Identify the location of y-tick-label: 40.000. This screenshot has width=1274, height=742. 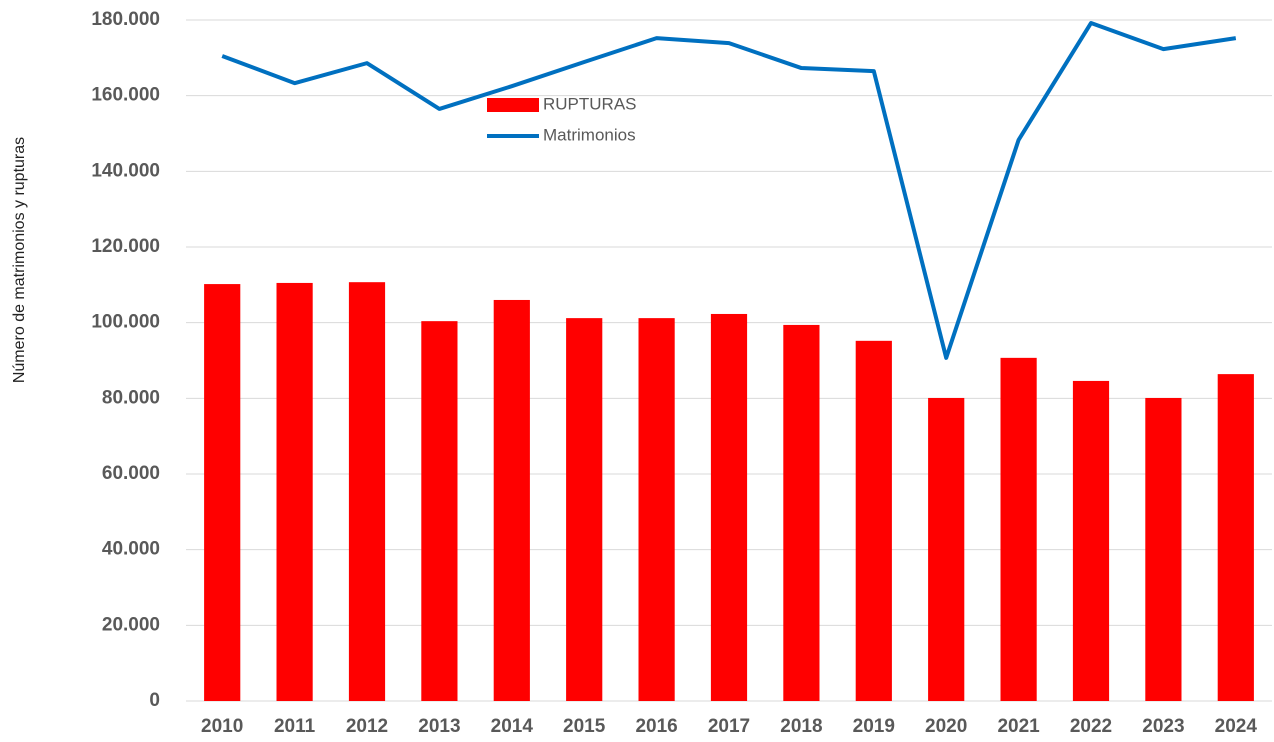
(131, 549).